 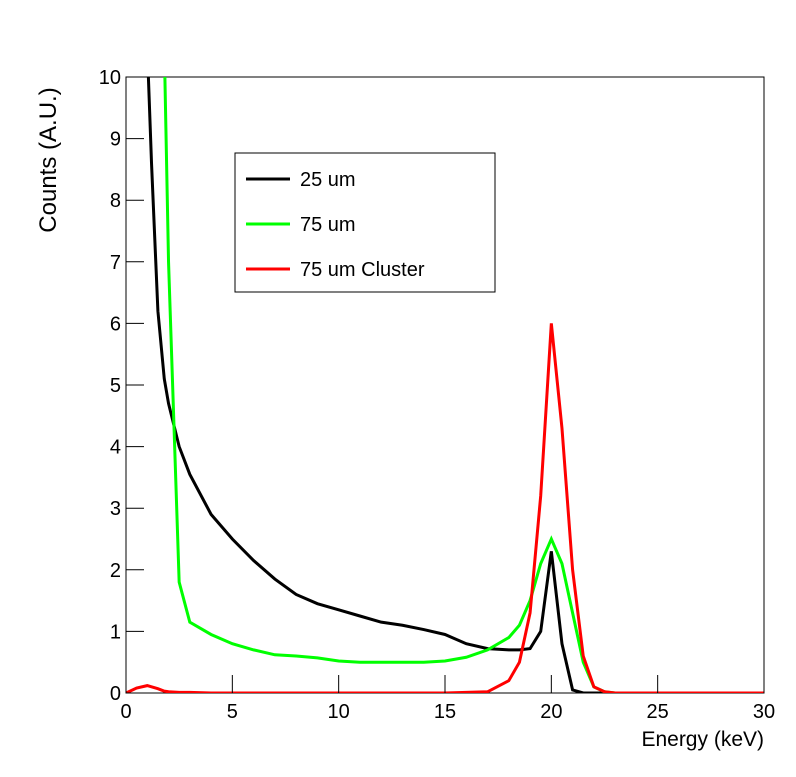 I want to click on x-tick-label: 5, so click(x=232, y=712).